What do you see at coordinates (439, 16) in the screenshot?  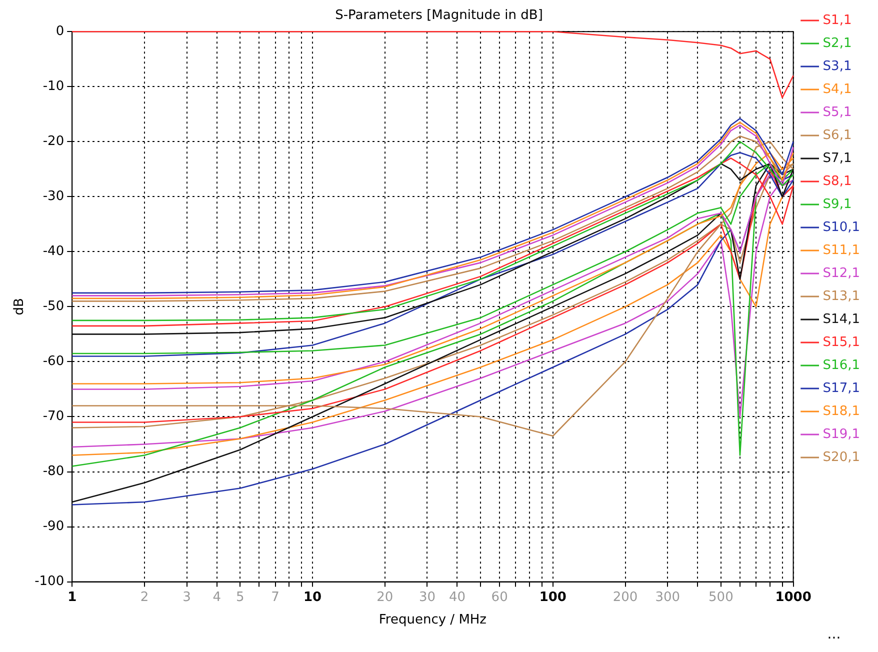 I see `chart-title: S-Parameters [Magnitude in dB]` at bounding box center [439, 16].